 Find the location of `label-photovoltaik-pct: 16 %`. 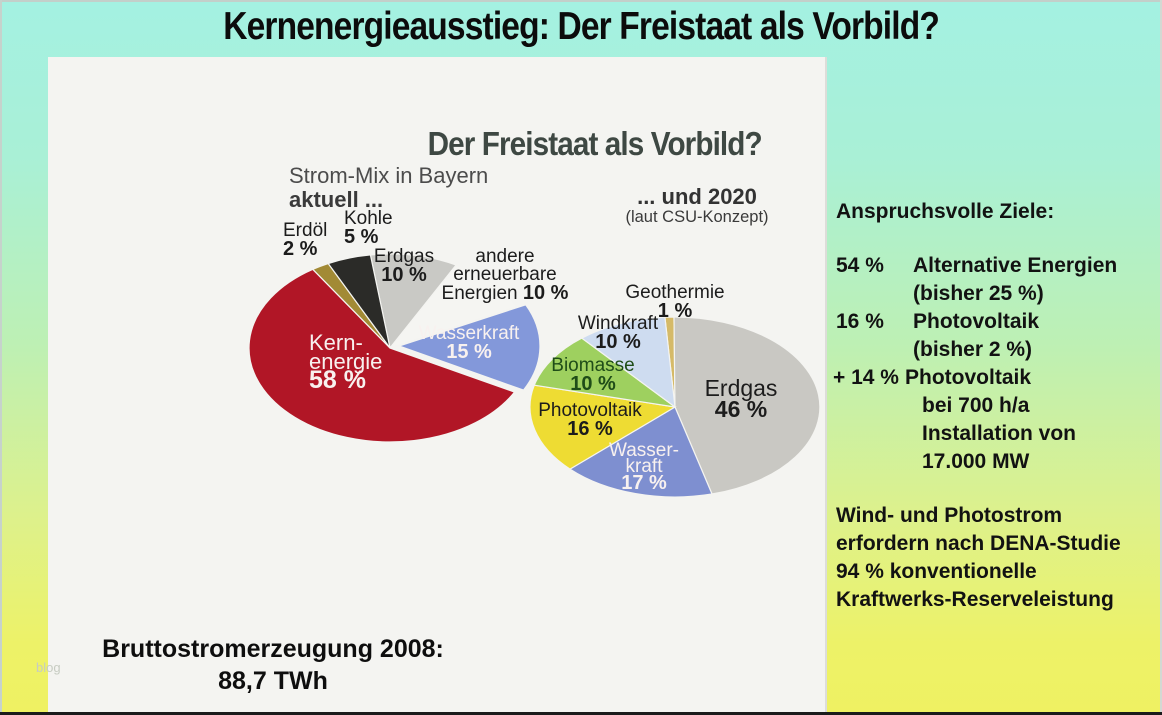

label-photovoltaik-pct: 16 % is located at coordinates (590, 429).